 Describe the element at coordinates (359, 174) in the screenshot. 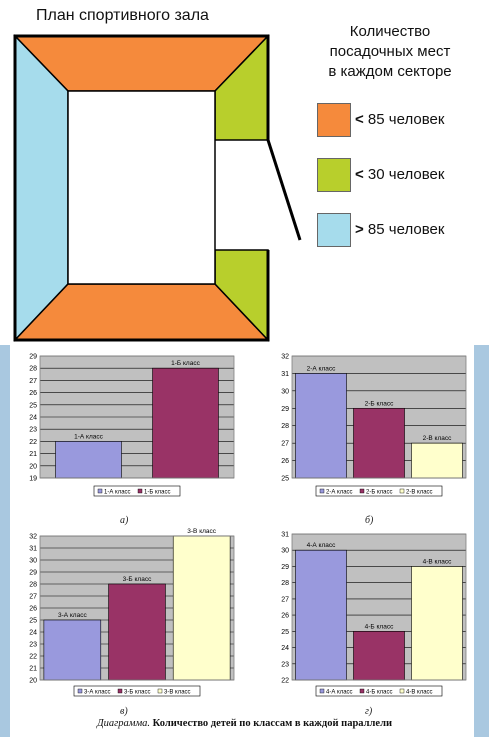

I see `legend-sign-green: <` at that location.